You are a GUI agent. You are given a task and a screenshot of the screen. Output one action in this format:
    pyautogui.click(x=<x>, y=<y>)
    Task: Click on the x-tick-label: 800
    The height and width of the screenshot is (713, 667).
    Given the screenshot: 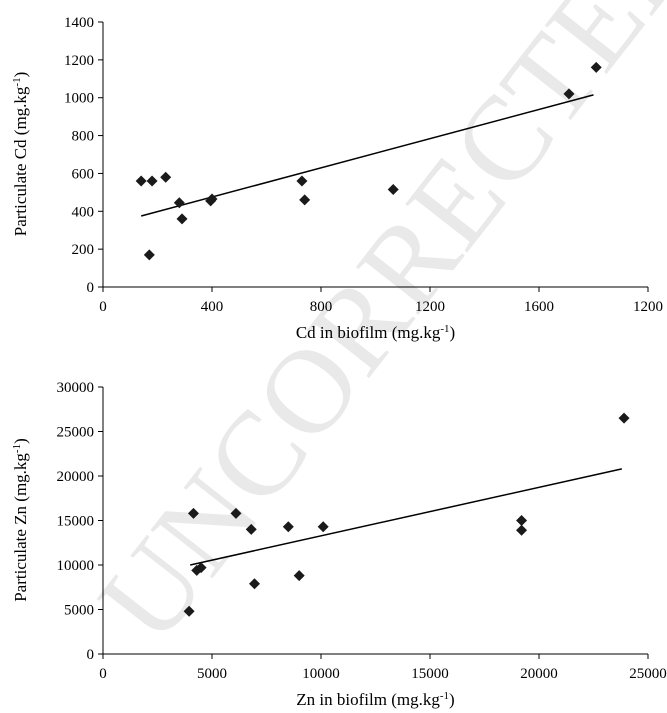 What is the action you would take?
    pyautogui.click(x=321, y=307)
    